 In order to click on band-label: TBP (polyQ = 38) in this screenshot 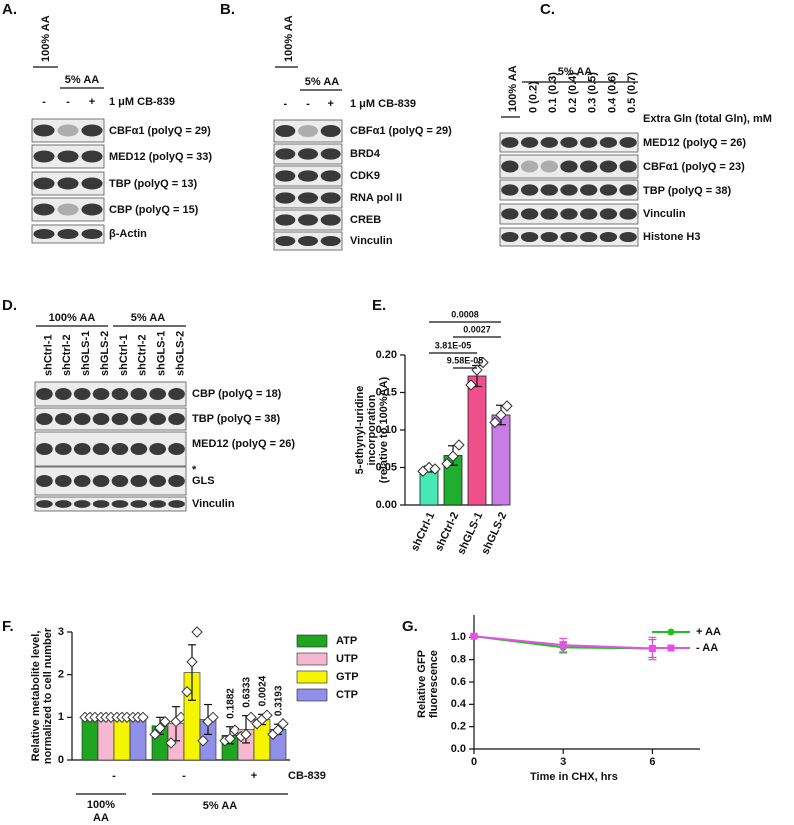, I will do `click(687, 191)`.